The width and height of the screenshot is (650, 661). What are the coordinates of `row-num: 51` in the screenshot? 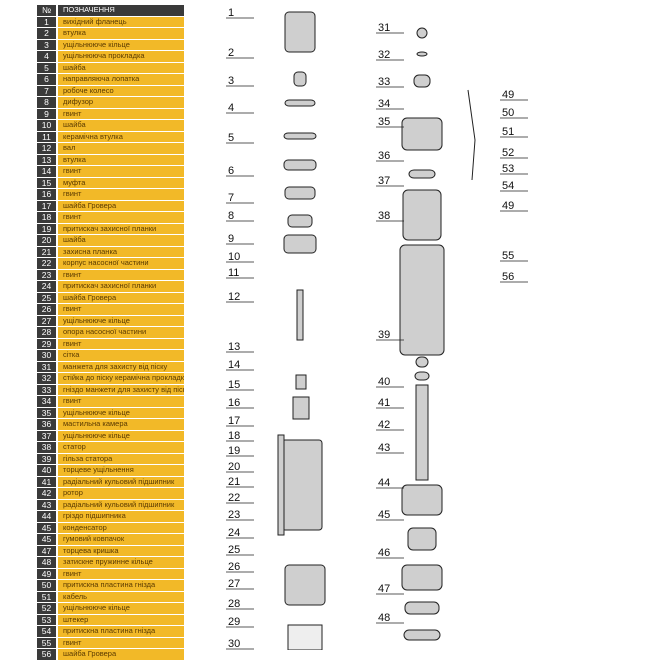 It's located at (46, 596).